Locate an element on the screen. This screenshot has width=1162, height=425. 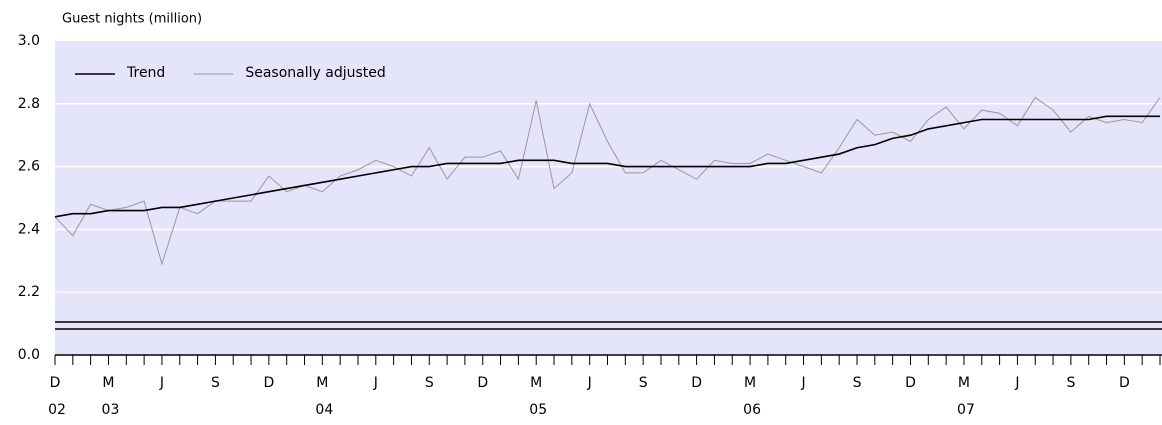
y-tick-label: 2.4 is located at coordinates (29, 229).